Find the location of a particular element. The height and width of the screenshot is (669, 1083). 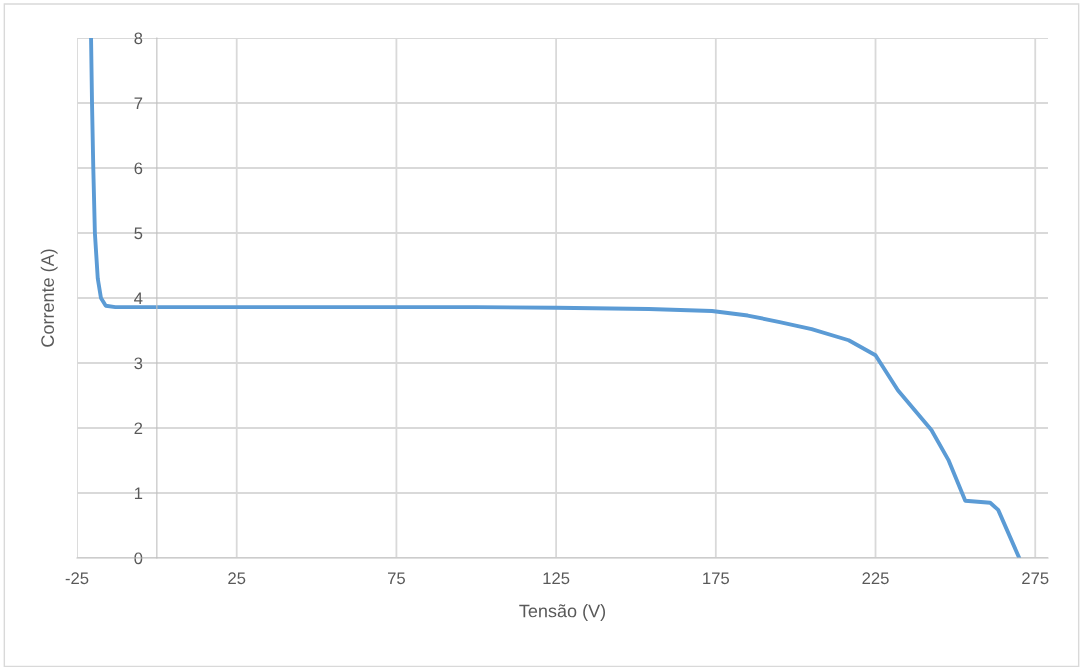

x-tick-label: 275 is located at coordinates (1035, 578).